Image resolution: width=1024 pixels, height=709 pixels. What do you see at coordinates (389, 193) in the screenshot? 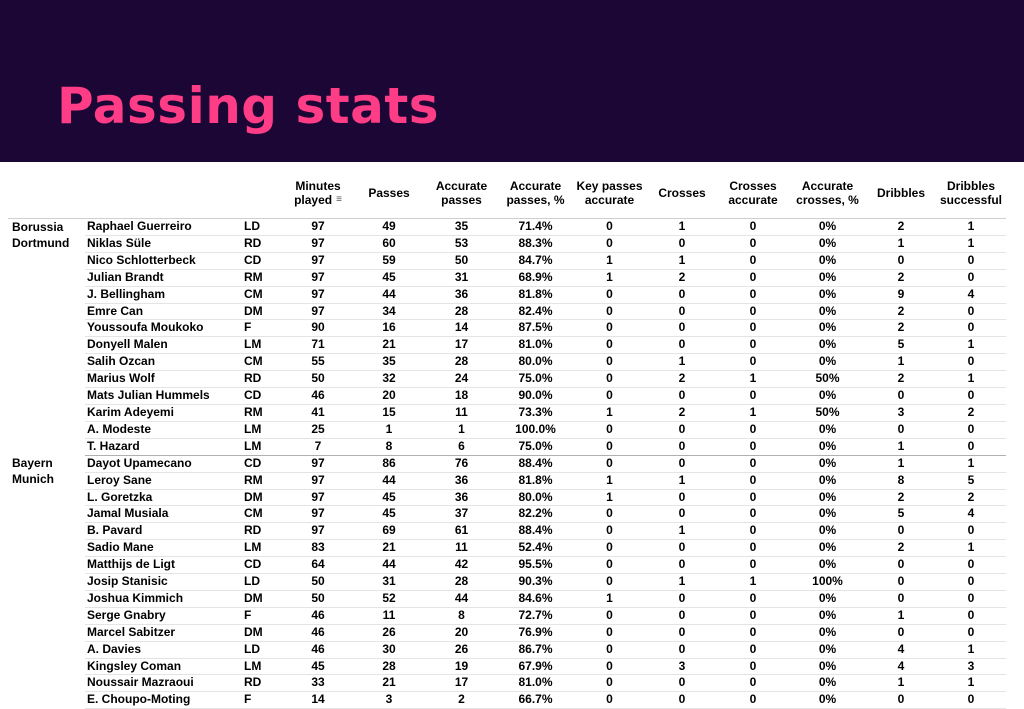
I see `passes-header: Passes` at bounding box center [389, 193].